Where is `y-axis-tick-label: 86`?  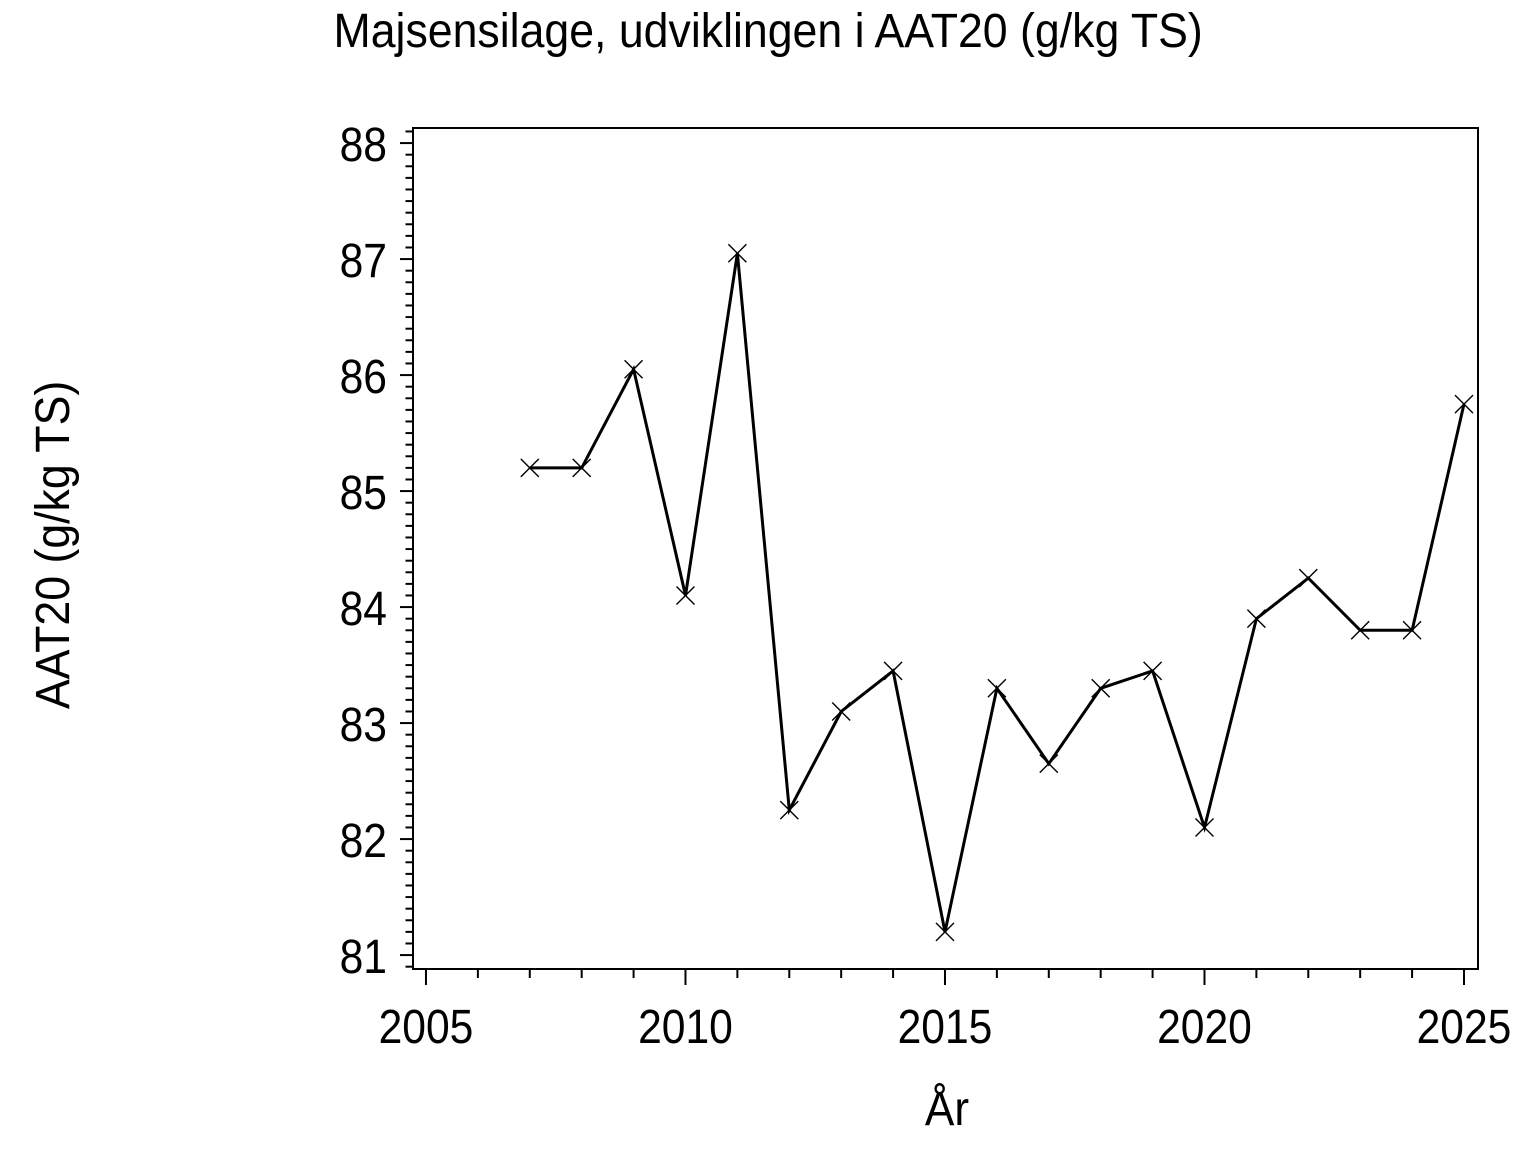 y-axis-tick-label: 86 is located at coordinates (363, 377).